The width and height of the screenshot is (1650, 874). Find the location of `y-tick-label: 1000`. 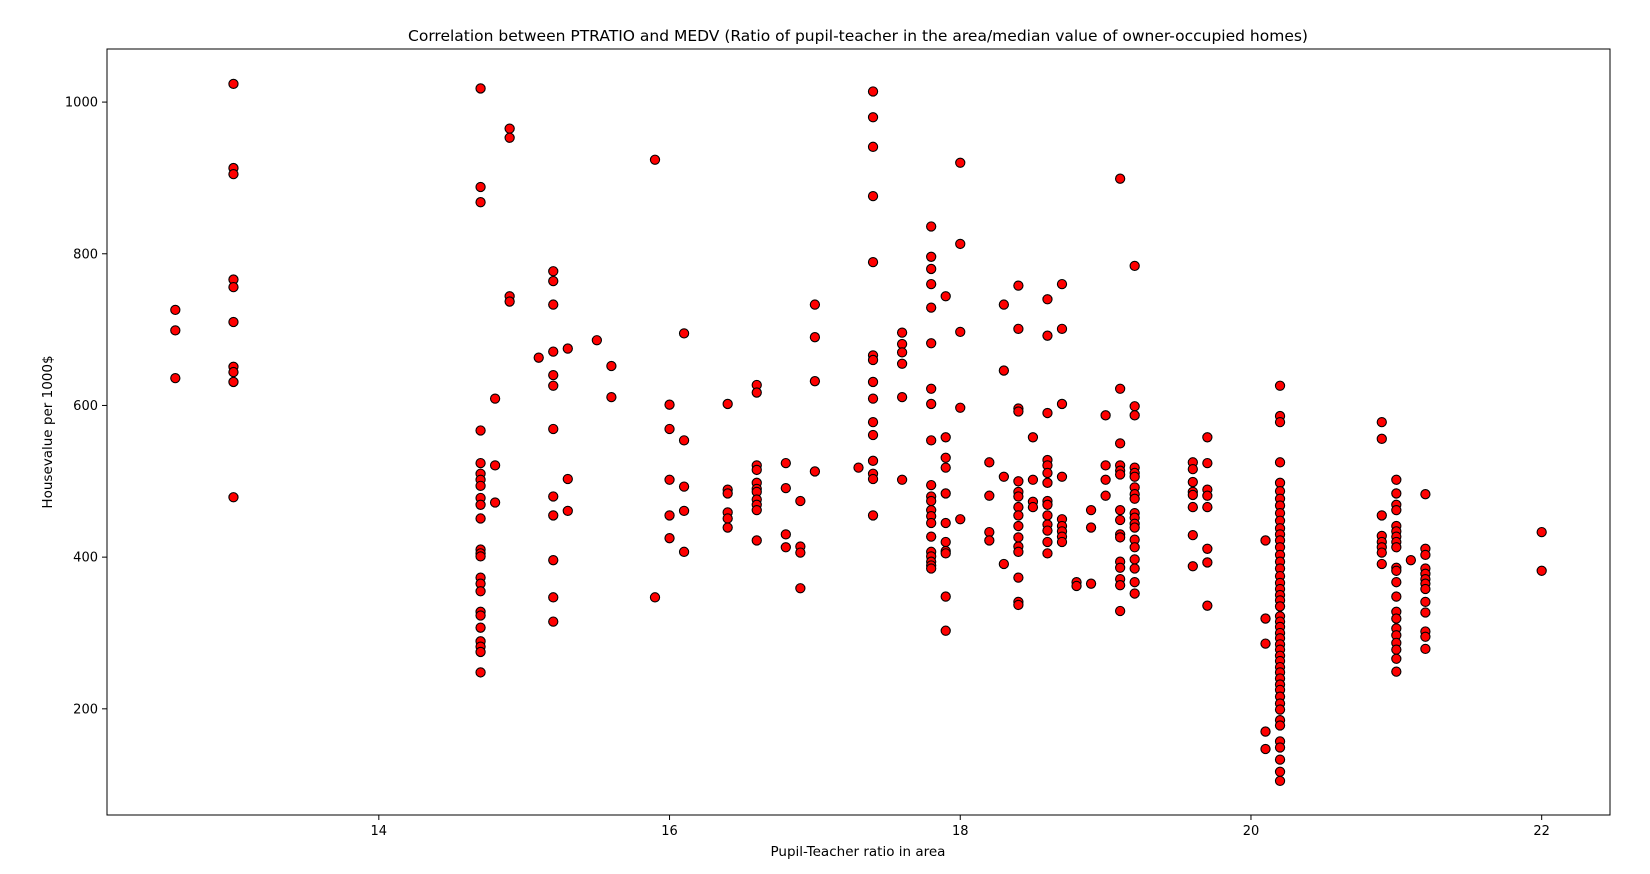

y-tick-label: 1000 is located at coordinates (81, 103).